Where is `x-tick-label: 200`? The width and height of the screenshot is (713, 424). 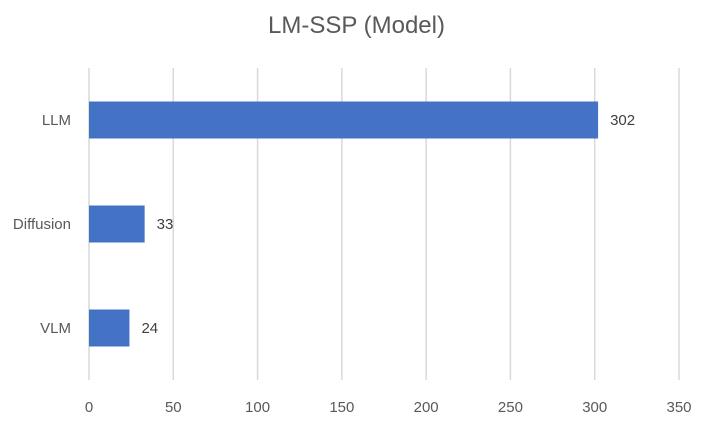
x-tick-label: 200 is located at coordinates (426, 407).